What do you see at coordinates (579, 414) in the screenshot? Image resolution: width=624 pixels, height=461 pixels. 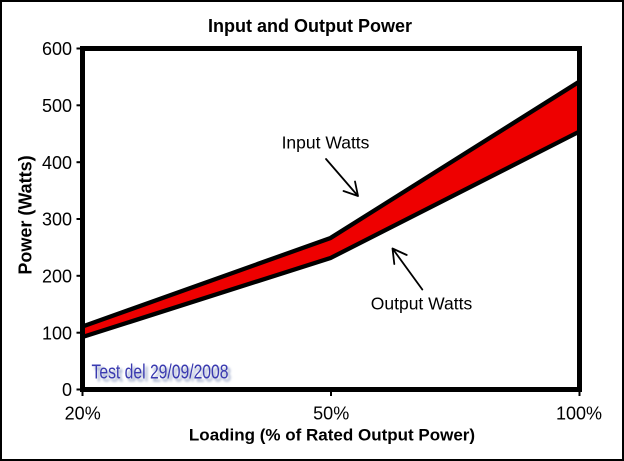 I see `svg-text: 100%` at bounding box center [579, 414].